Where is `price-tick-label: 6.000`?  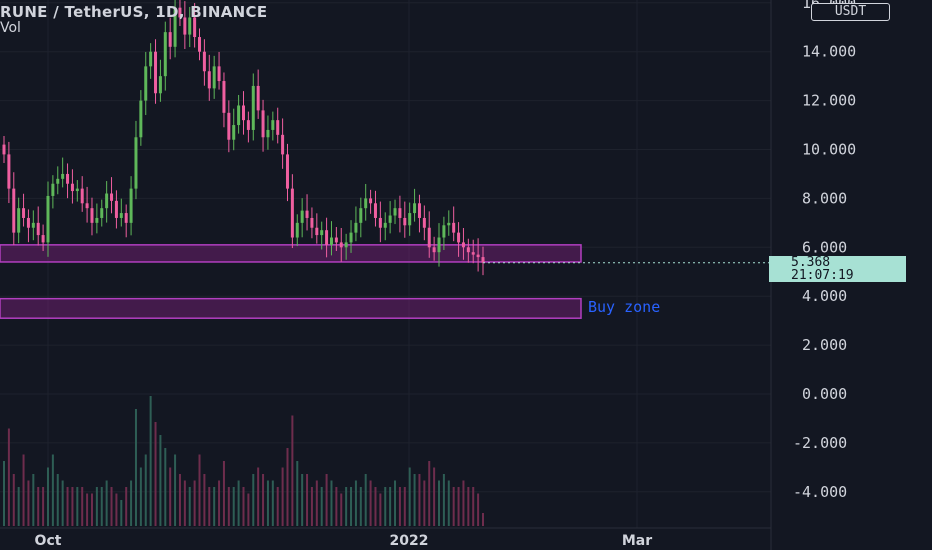
price-tick-label: 6.000 is located at coordinates (824, 247).